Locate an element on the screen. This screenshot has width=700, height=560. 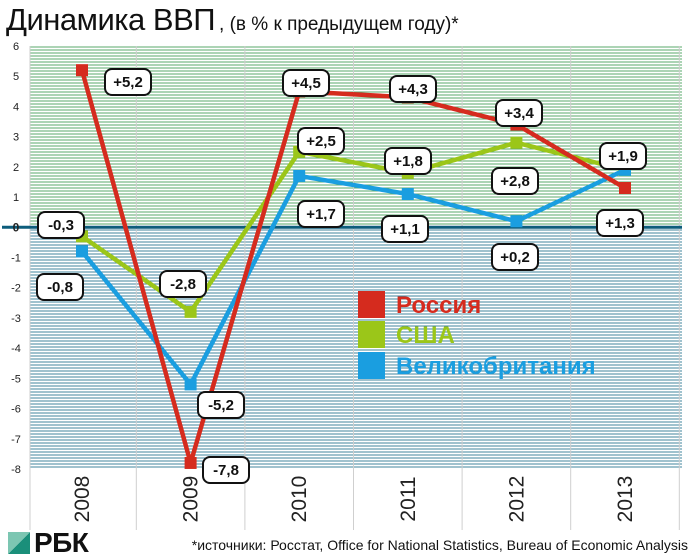
data-label-text: +1,7 is located at coordinates (321, 214).